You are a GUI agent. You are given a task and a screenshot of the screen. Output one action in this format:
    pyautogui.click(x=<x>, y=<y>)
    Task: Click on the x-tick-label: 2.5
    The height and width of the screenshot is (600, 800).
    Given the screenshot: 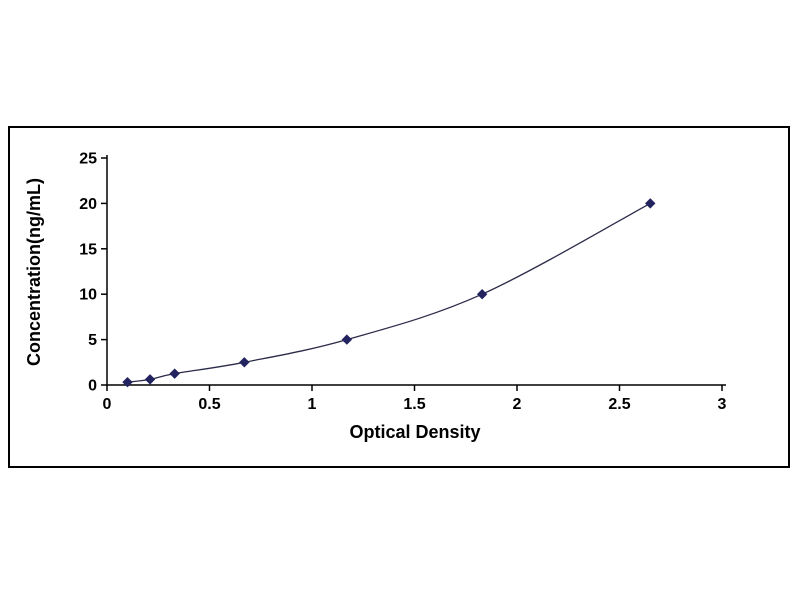 What is the action you would take?
    pyautogui.click(x=619, y=404)
    